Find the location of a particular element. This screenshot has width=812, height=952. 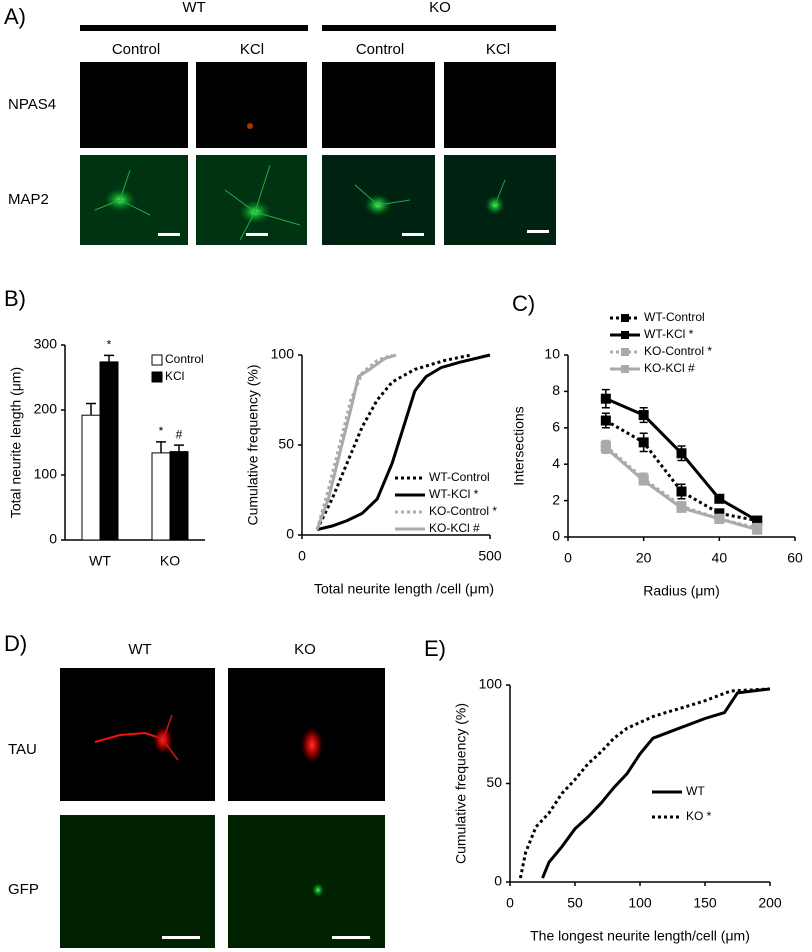

row-label: TAU is located at coordinates (22, 749).